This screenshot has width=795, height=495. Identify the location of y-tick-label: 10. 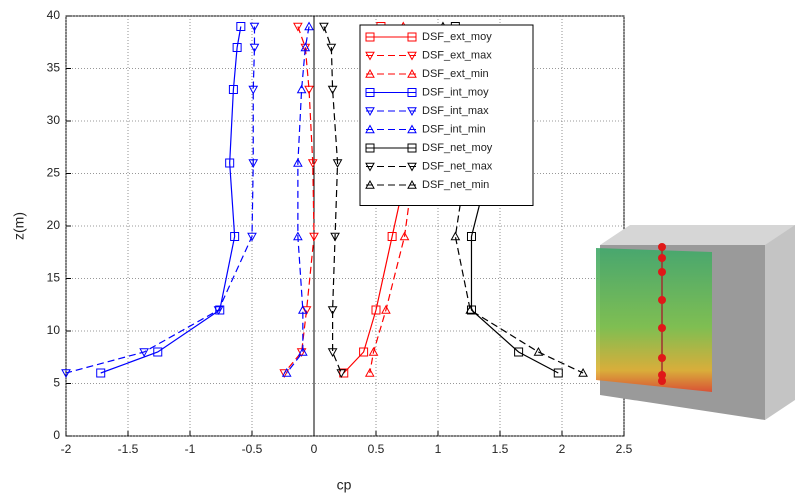
(54, 330).